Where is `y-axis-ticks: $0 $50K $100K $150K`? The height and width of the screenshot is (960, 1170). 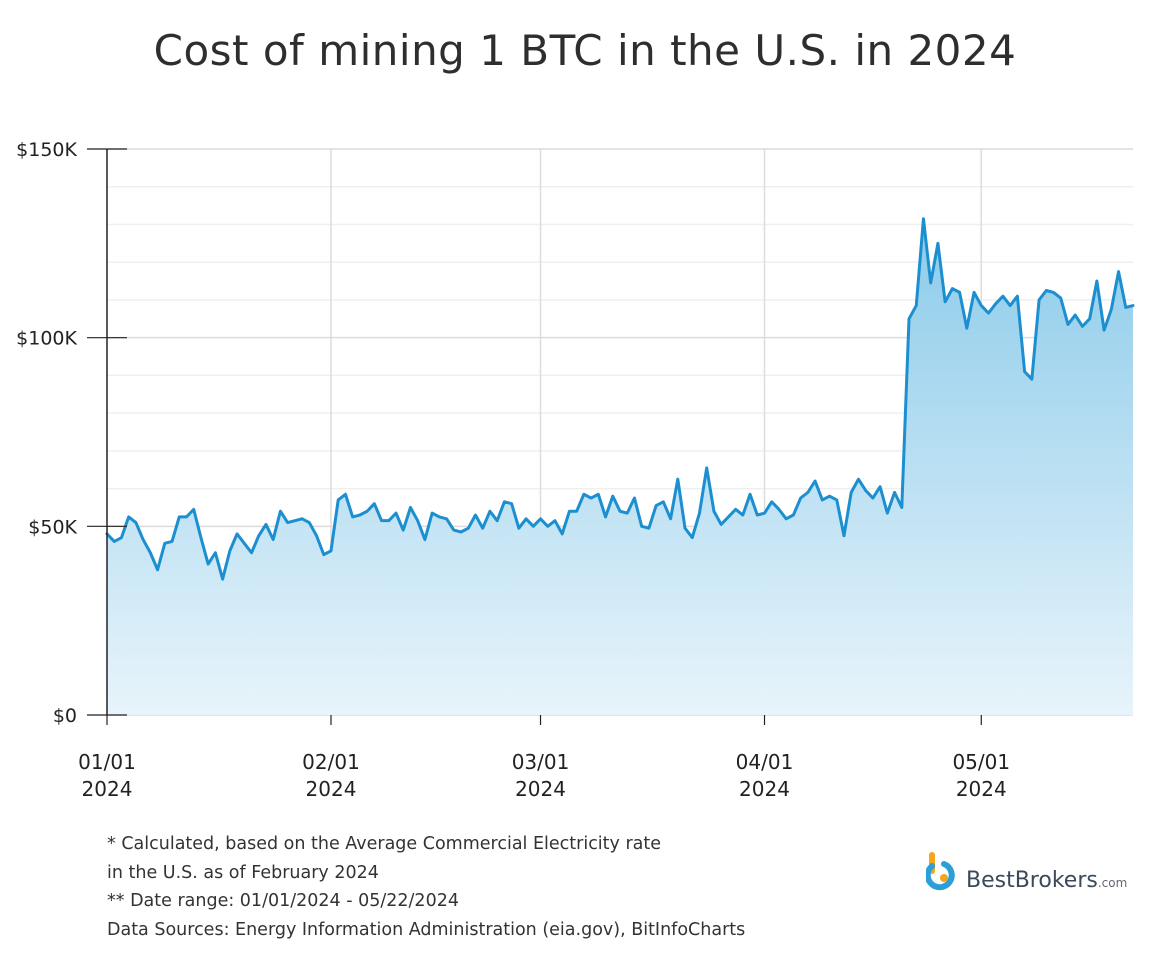 y-axis-ticks: $0 $50K $100K $150K is located at coordinates (71, 433).